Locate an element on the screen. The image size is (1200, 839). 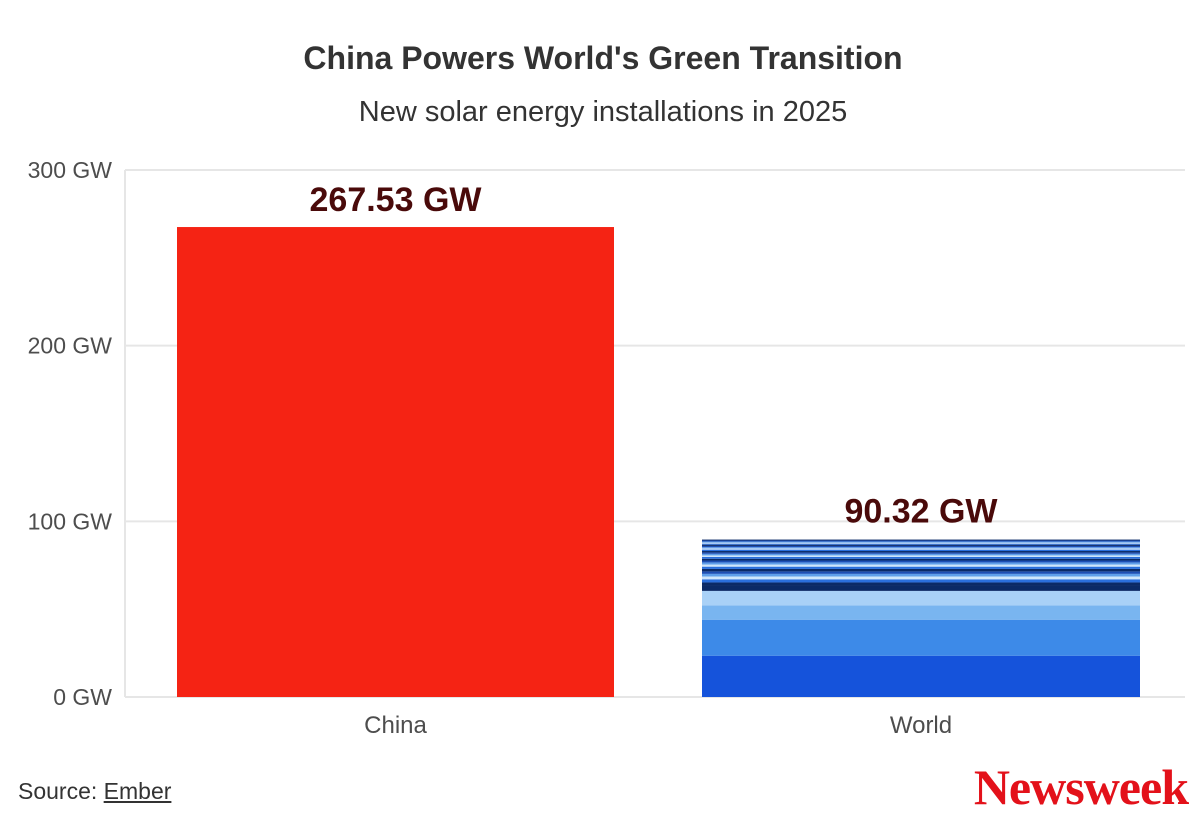
chart-subtitle: New solar energy installations in 2025 is located at coordinates (603, 112).